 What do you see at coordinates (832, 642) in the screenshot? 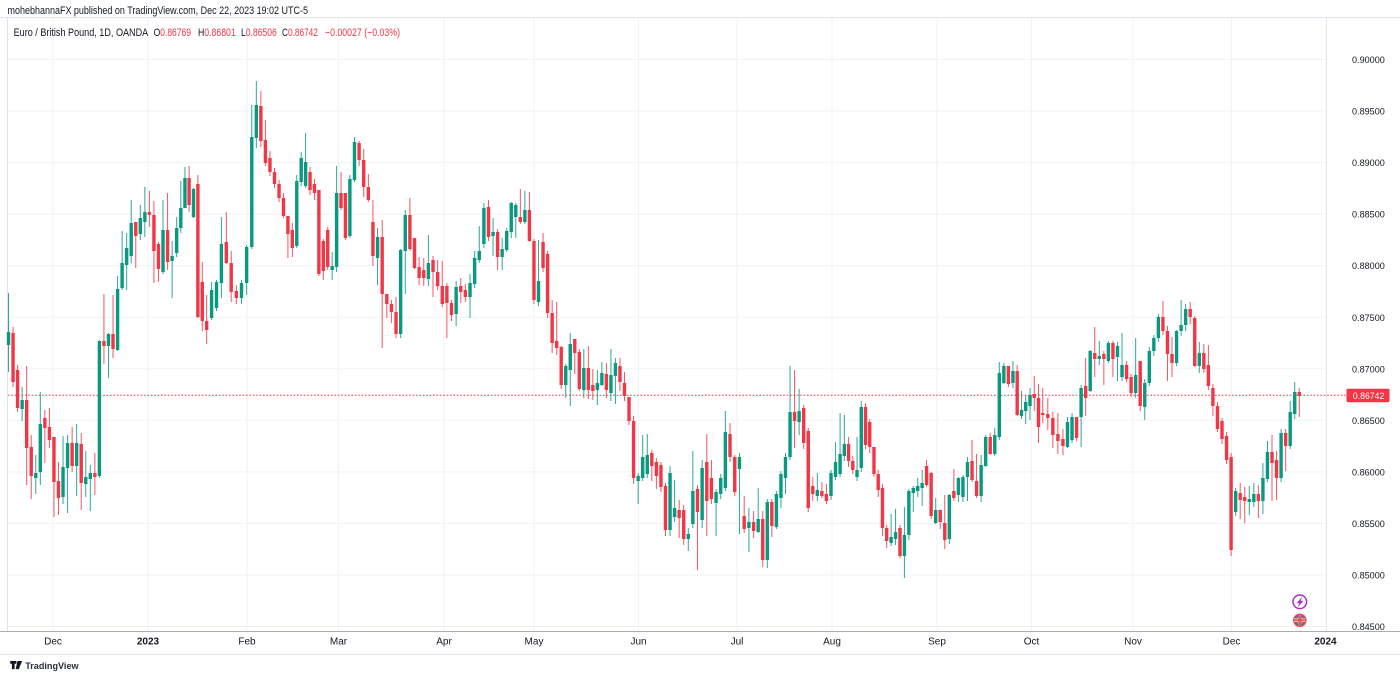
I see `svg-text: Aug` at bounding box center [832, 642].